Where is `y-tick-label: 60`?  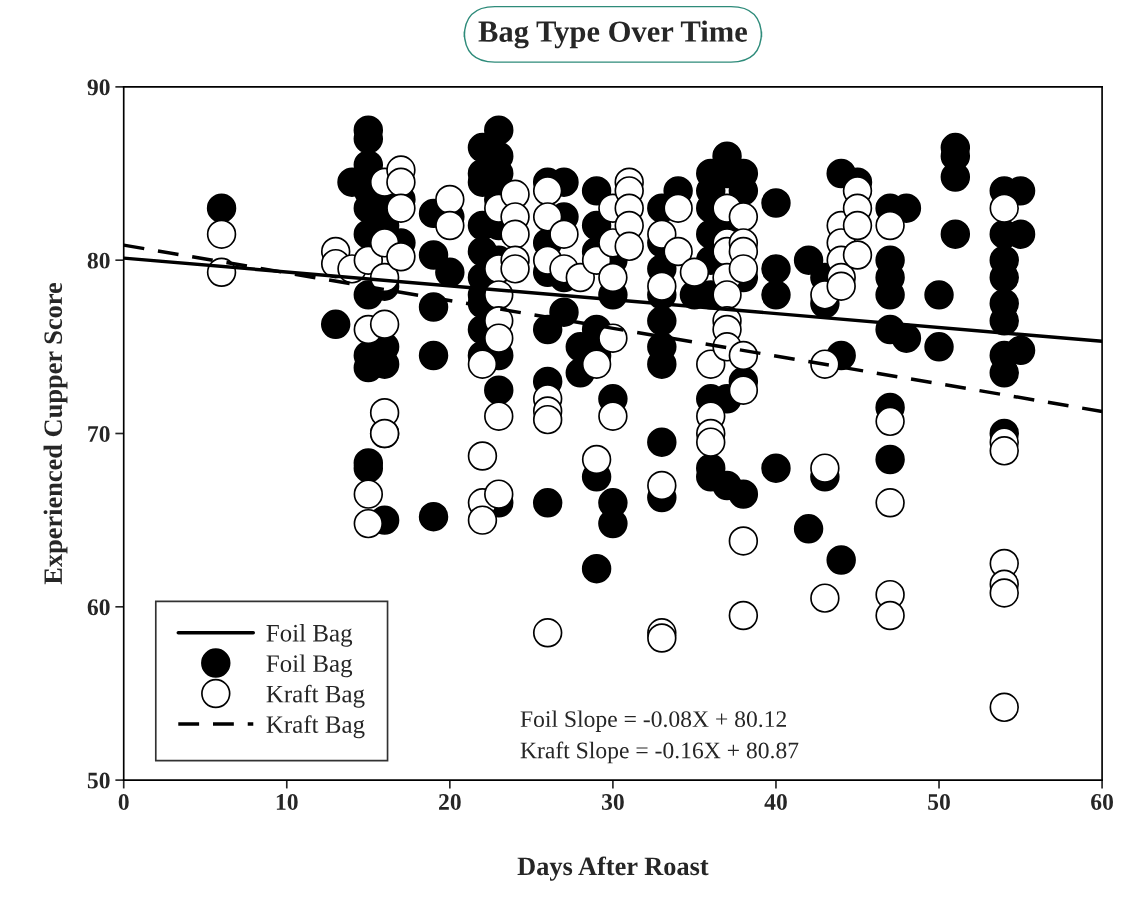
y-tick-label: 60 is located at coordinates (98, 607).